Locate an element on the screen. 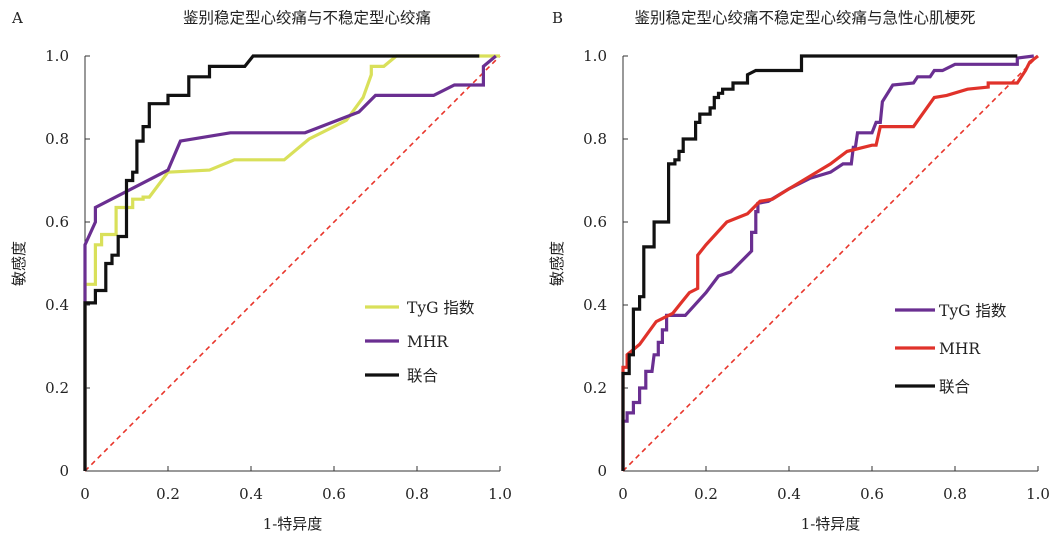  panel-letter: B is located at coordinates (557, 18).